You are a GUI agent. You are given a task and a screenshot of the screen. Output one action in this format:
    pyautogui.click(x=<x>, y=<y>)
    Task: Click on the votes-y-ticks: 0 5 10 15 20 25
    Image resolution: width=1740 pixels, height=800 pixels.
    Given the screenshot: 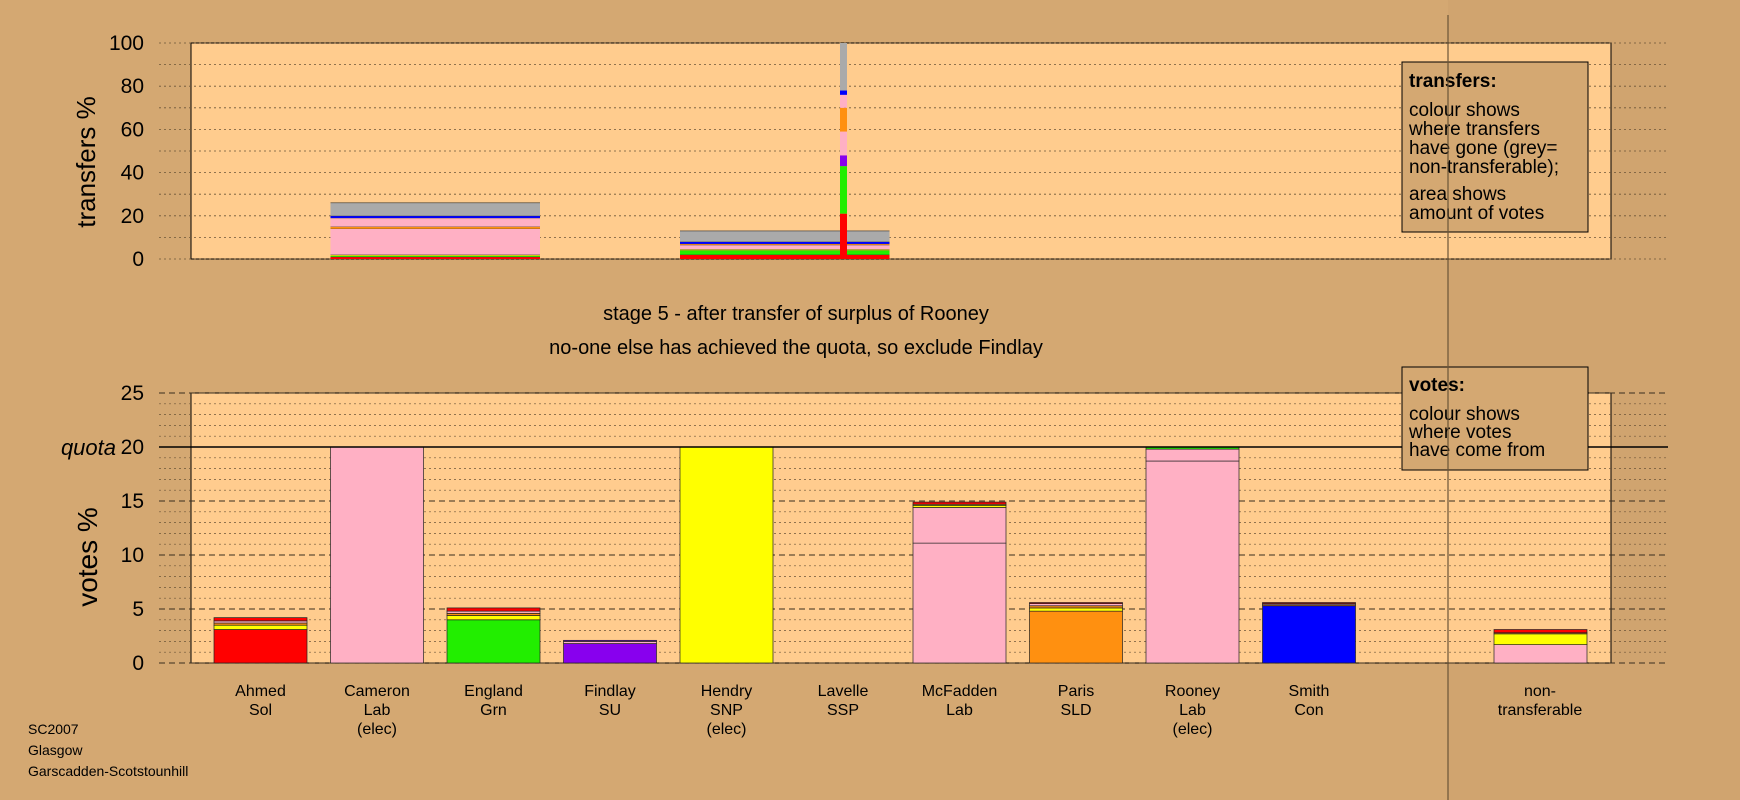 What is the action you would take?
    pyautogui.click(x=132, y=528)
    